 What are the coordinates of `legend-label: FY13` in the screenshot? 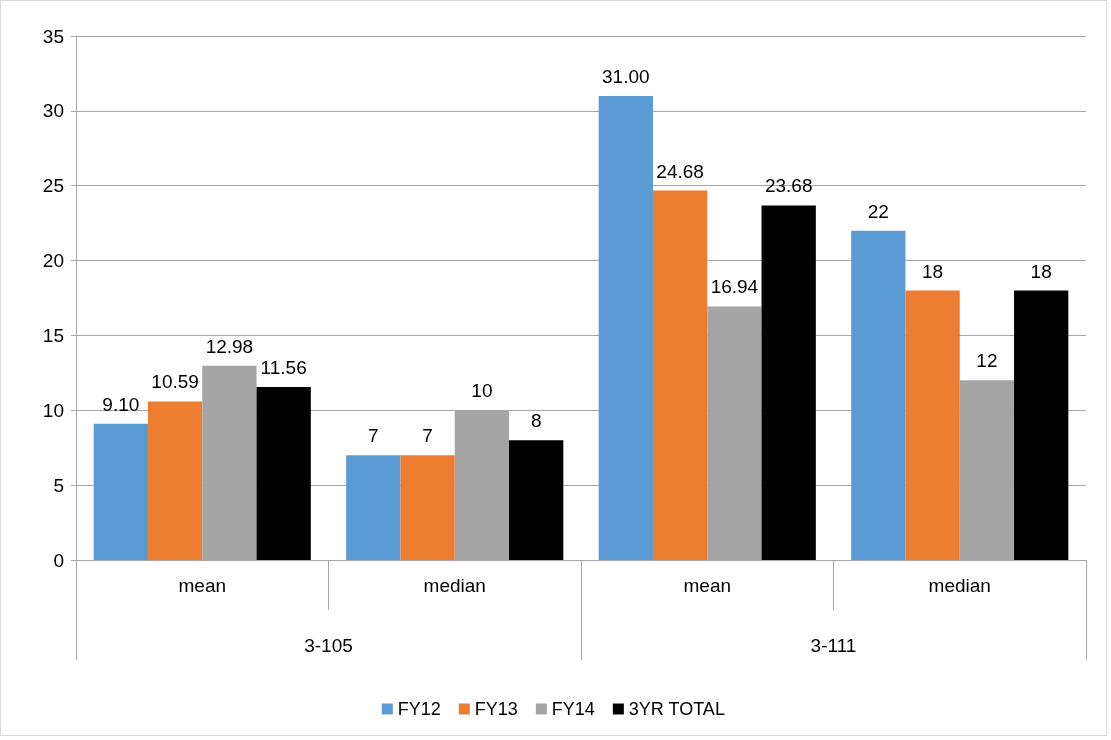 It's located at (496, 709).